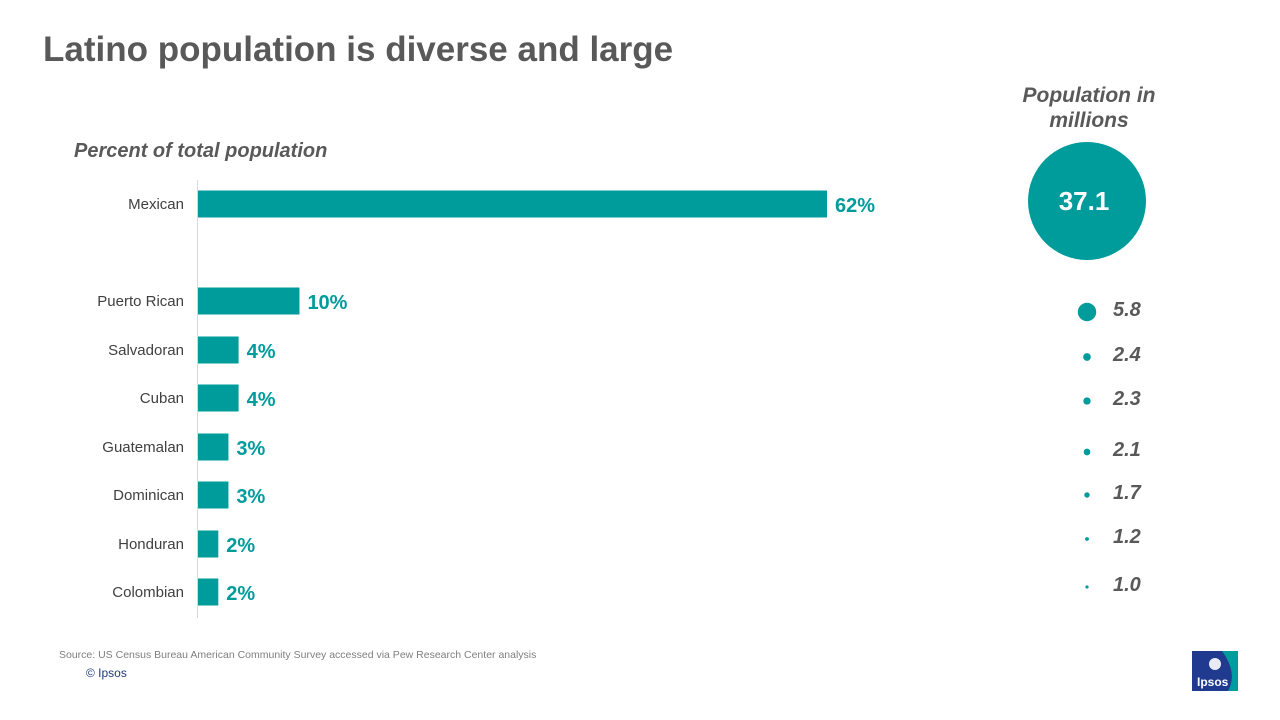 The height and width of the screenshot is (720, 1280). I want to click on category-label: Salvadoran, so click(146, 350).